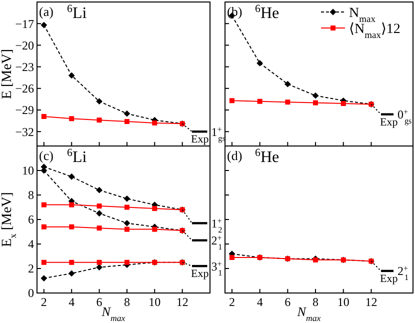 This screenshot has height=323, width=415. Describe the element at coordinates (31, 219) in the screenshot. I see `y-tick-label: 6` at that location.